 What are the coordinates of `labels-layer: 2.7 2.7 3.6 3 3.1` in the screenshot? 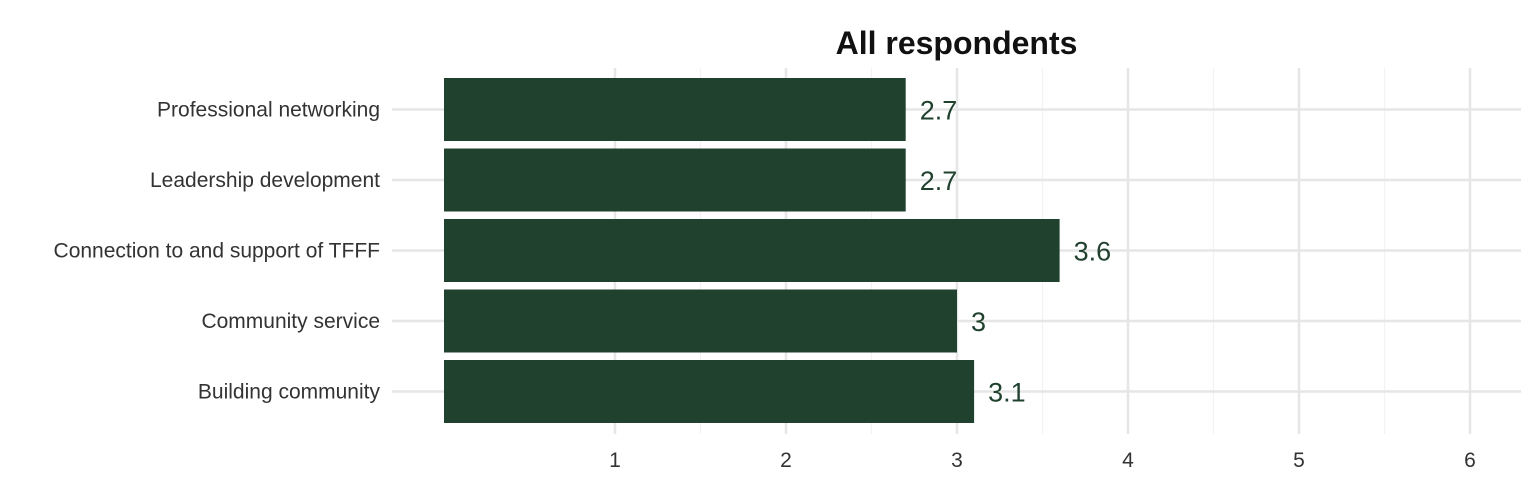 It's located at (1015, 252).